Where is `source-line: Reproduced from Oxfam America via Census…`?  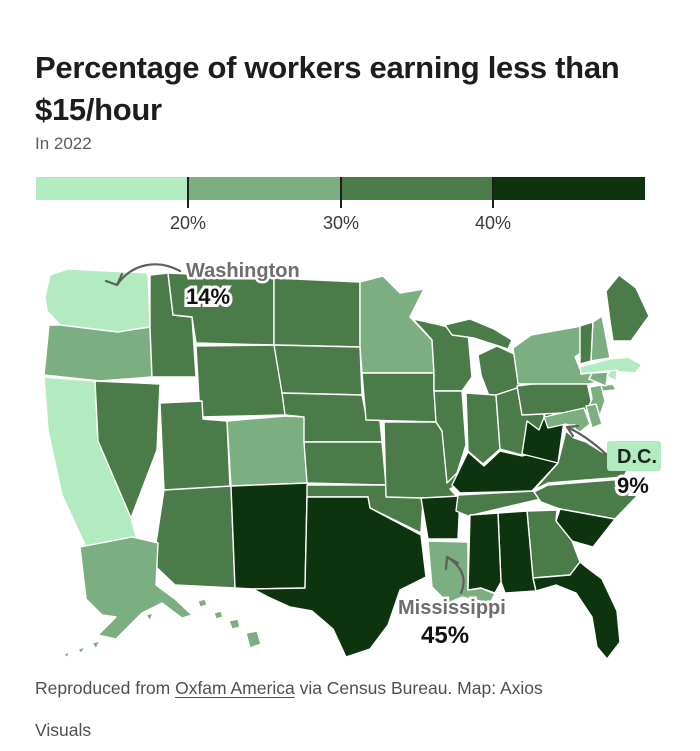
source-line: Reproduced from Oxfam America via Census… is located at coordinates (350, 709).